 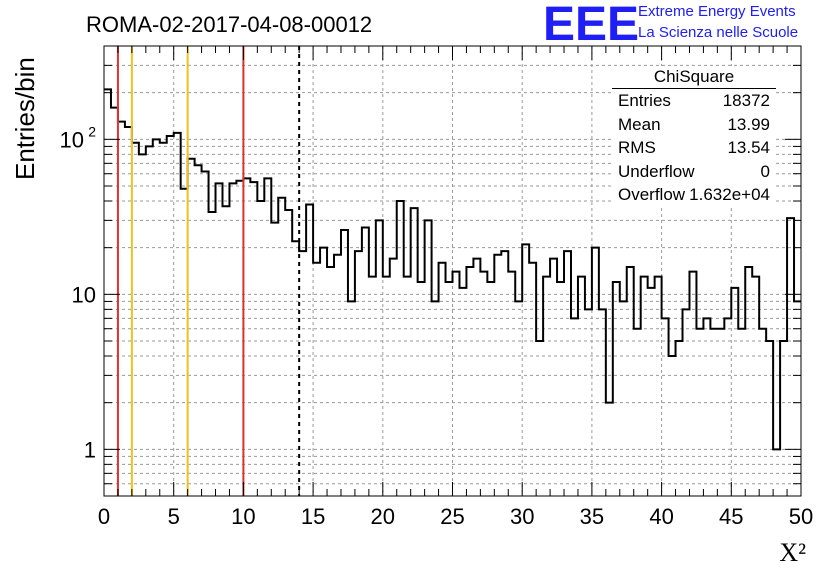 I want to click on plot-title: ROMA-02-2017-04-08-00012, so click(x=229, y=24).